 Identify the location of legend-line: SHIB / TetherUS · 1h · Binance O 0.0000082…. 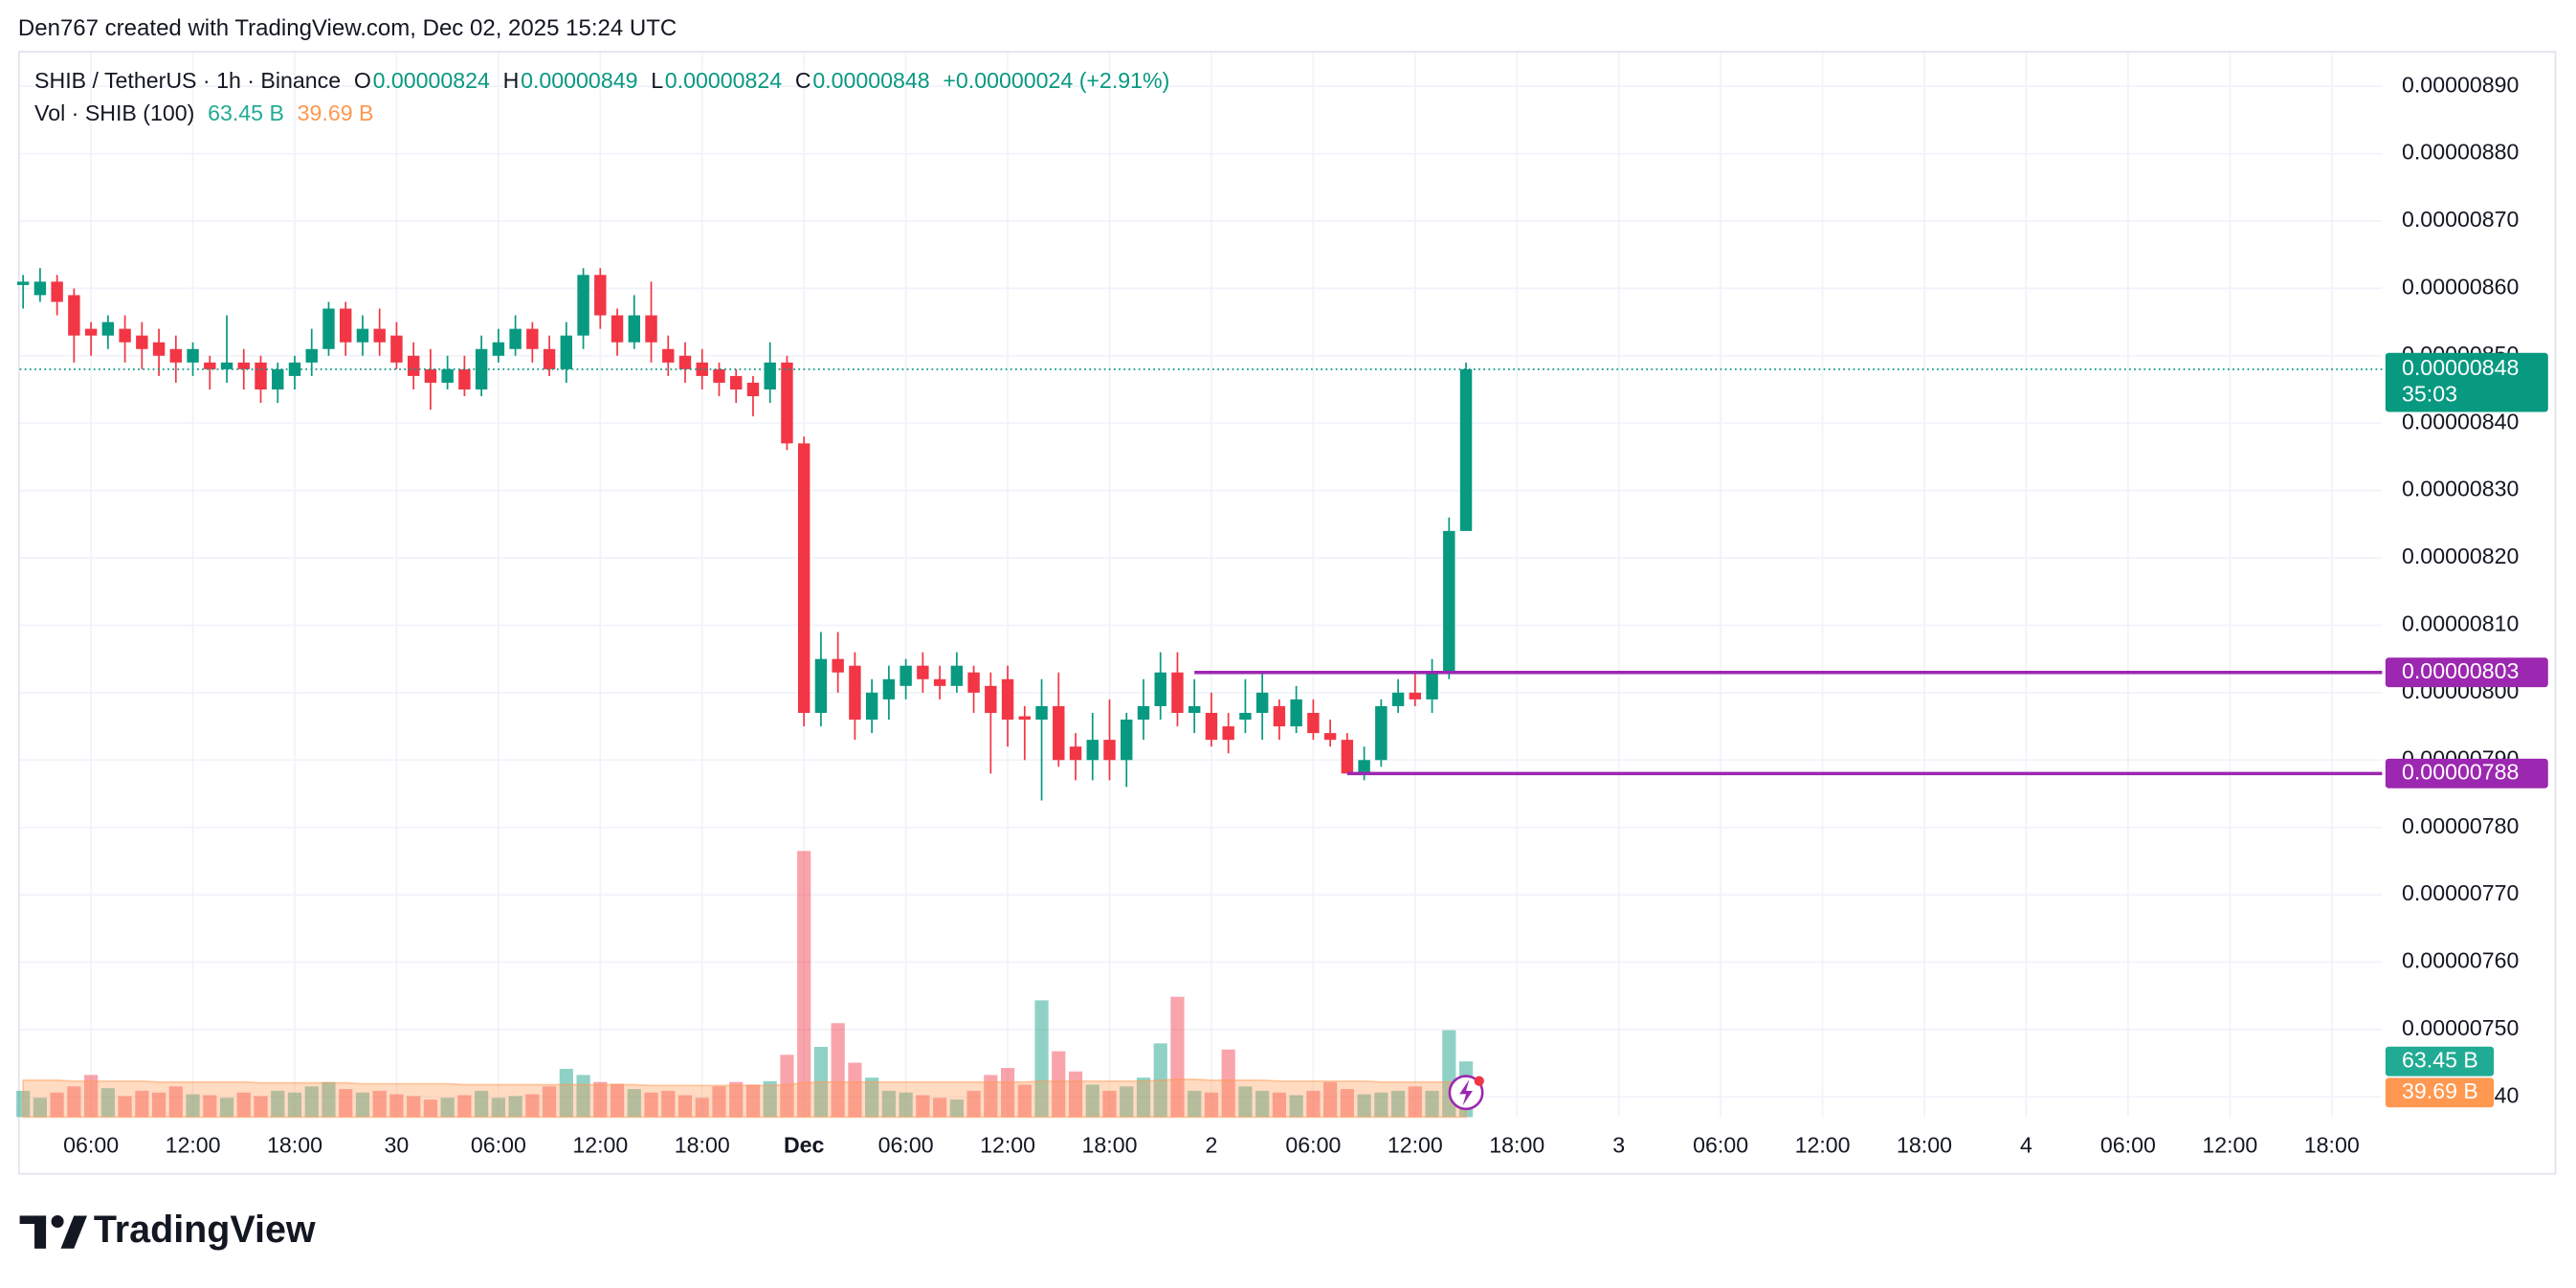
(601, 80).